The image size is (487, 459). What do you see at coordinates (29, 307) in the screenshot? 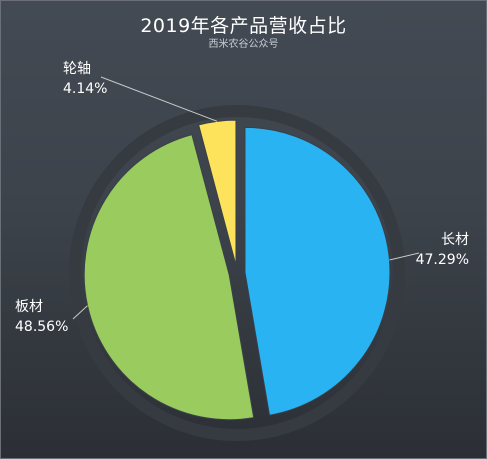
I see `slice-label-name-2: 板材` at bounding box center [29, 307].